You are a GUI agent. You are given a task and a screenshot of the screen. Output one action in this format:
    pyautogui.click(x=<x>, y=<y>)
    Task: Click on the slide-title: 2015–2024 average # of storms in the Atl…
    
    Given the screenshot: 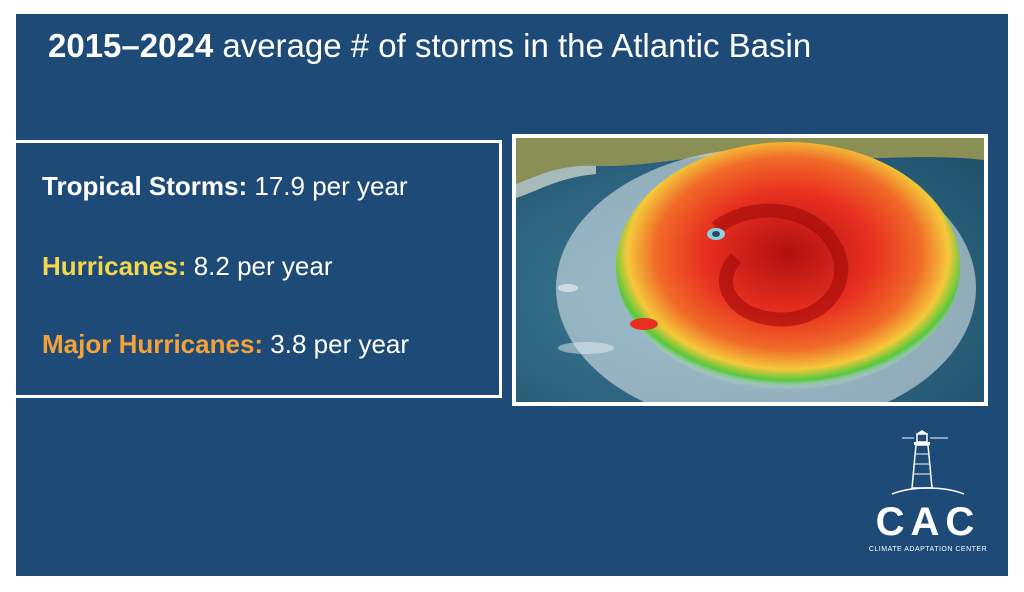 What is the action you would take?
    pyautogui.click(x=429, y=46)
    